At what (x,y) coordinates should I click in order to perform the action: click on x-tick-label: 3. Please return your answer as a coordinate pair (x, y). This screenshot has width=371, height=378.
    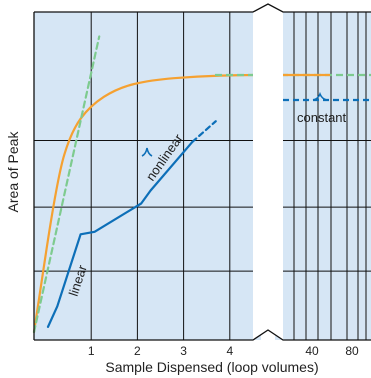
    Looking at the image, I should click on (183, 351).